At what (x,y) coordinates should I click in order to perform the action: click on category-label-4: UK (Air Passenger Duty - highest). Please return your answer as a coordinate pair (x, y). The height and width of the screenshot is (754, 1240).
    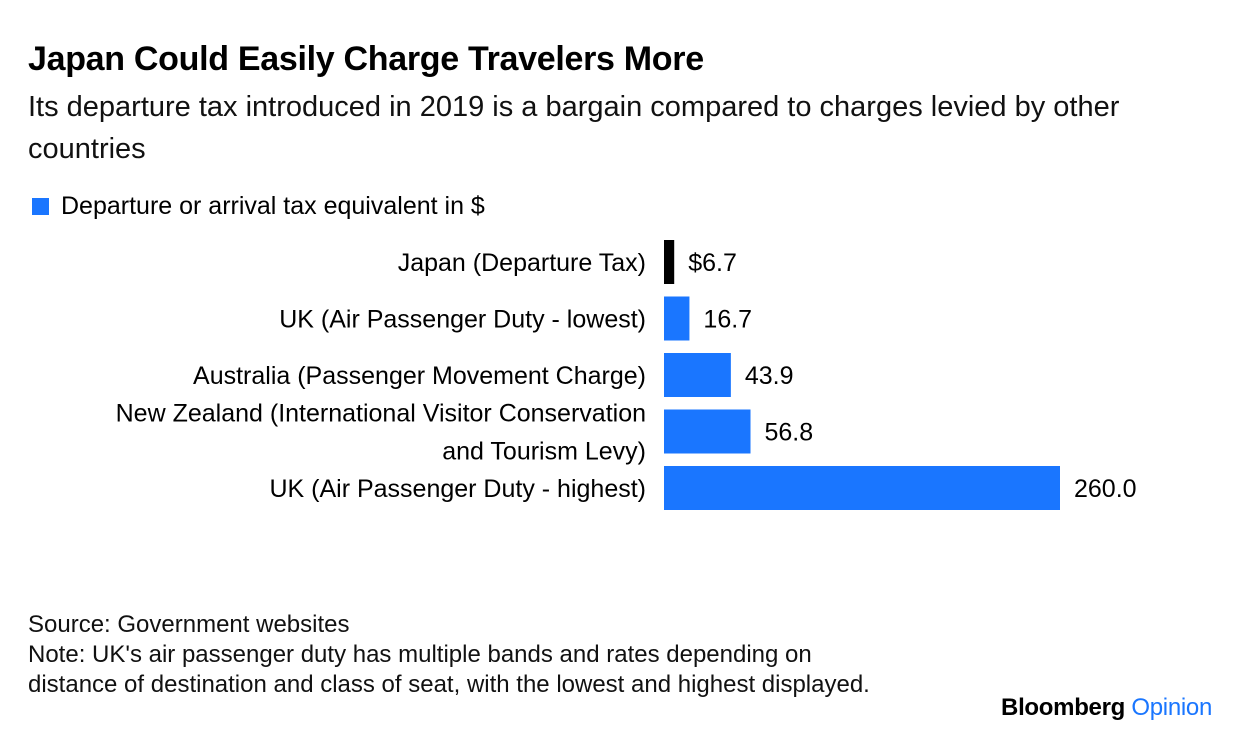
    Looking at the image, I should click on (457, 489).